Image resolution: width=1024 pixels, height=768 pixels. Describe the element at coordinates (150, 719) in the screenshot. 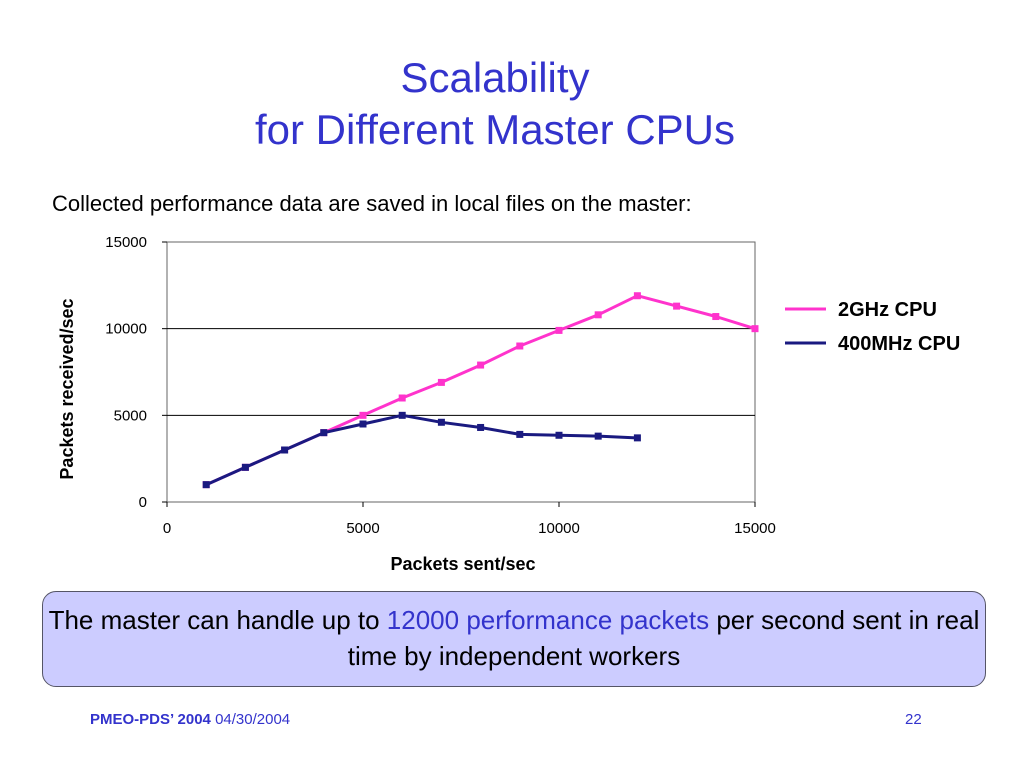

I see `footer-conference: PMEO-PDS’ 2004` at that location.